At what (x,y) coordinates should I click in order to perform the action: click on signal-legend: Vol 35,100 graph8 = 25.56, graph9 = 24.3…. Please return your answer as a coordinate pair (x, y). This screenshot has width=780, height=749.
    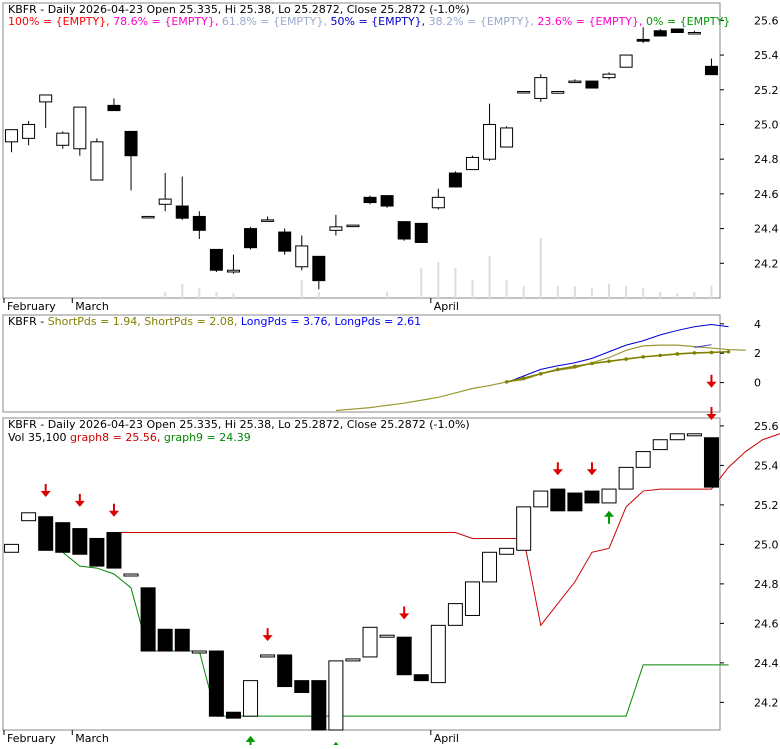
    Looking at the image, I should click on (129, 437).